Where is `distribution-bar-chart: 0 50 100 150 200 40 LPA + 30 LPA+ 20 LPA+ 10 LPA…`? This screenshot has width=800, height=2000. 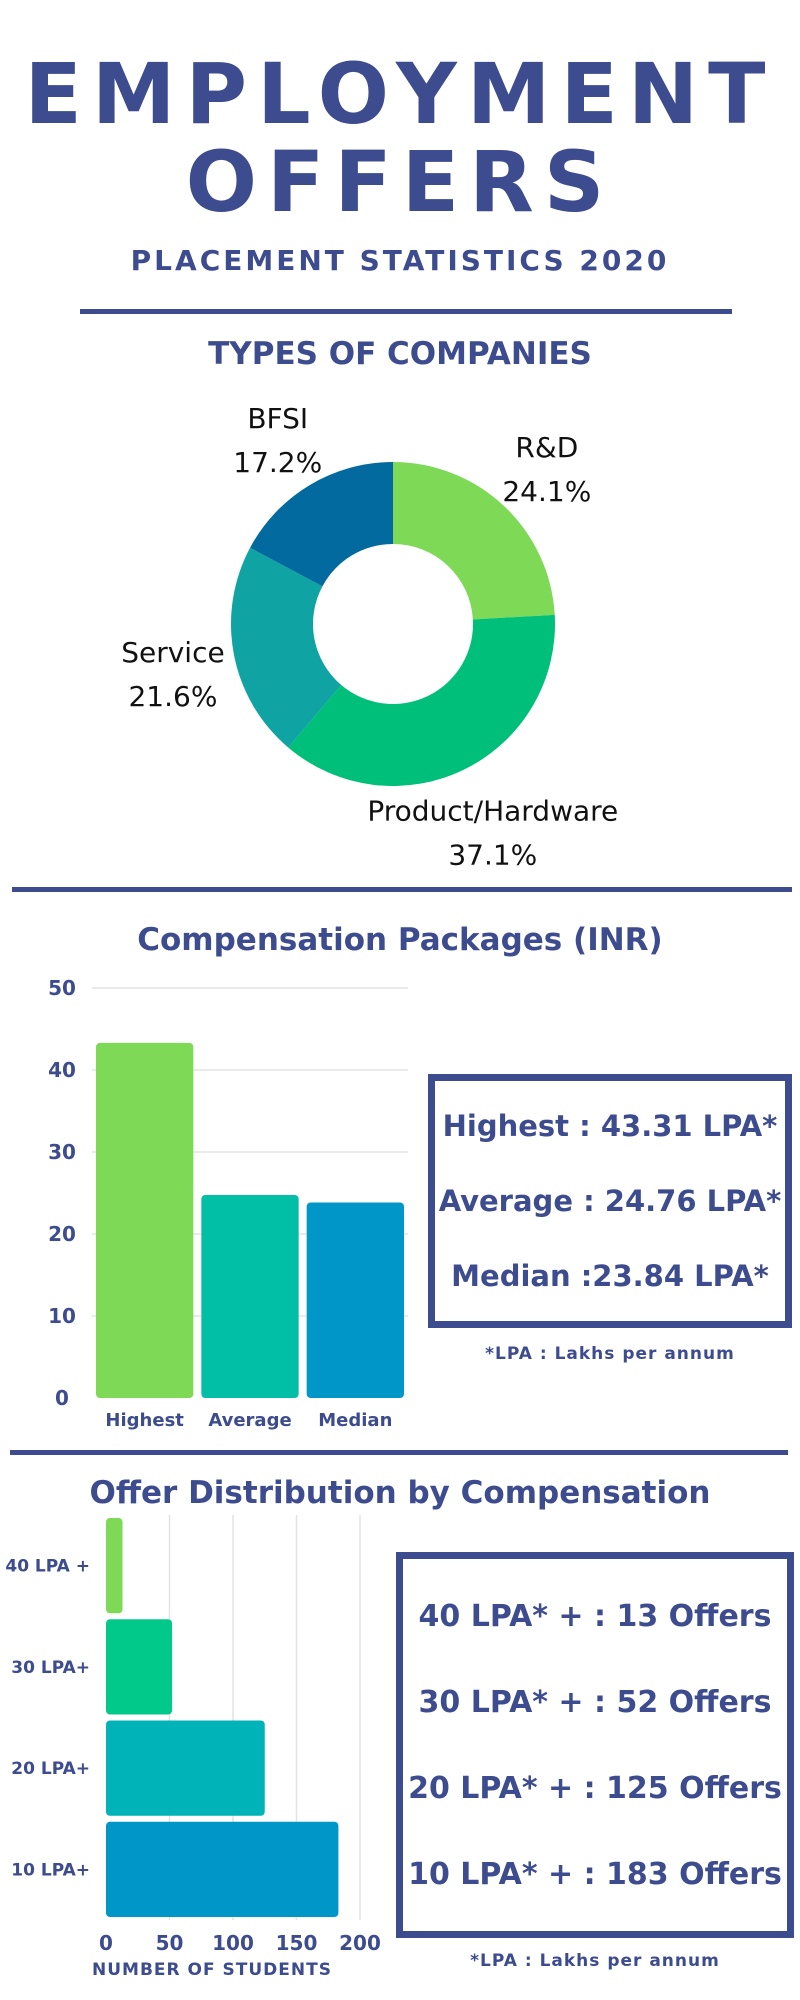 distribution-bar-chart: 0 50 100 150 200 40 LPA + 30 LPA+ 20 LPA+ 10 LPA… is located at coordinates (193, 1747).